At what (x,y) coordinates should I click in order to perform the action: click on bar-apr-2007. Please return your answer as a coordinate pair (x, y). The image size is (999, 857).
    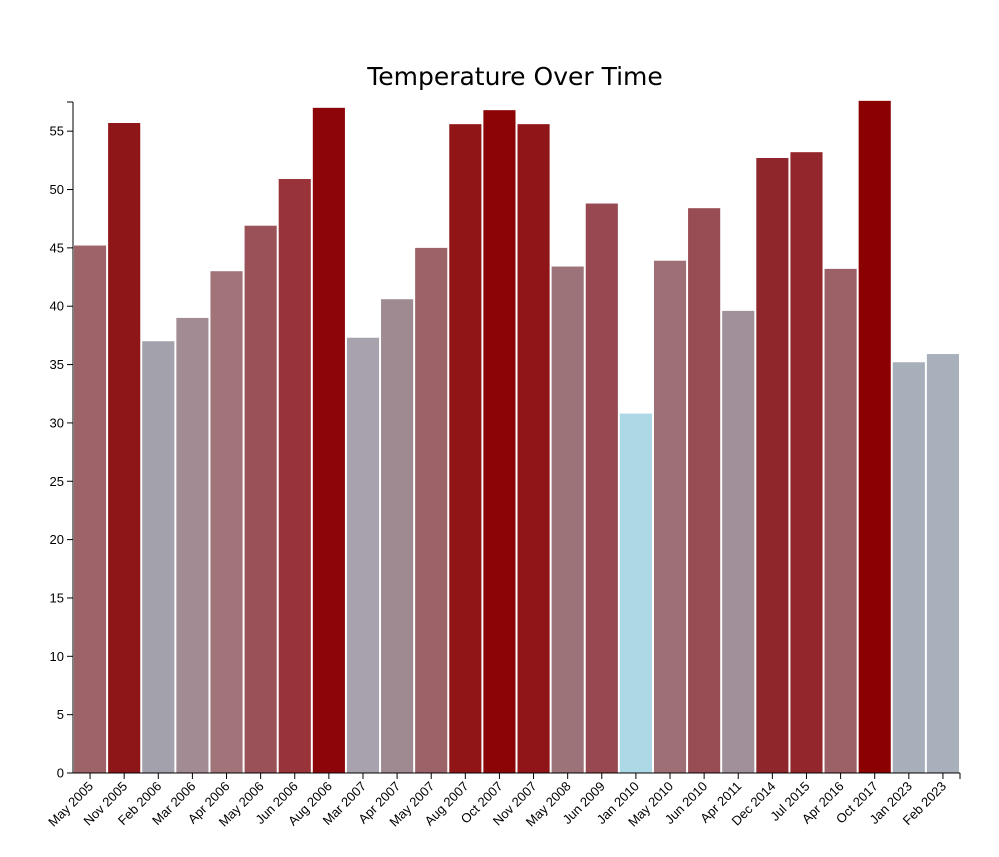
    Looking at the image, I should click on (397, 536).